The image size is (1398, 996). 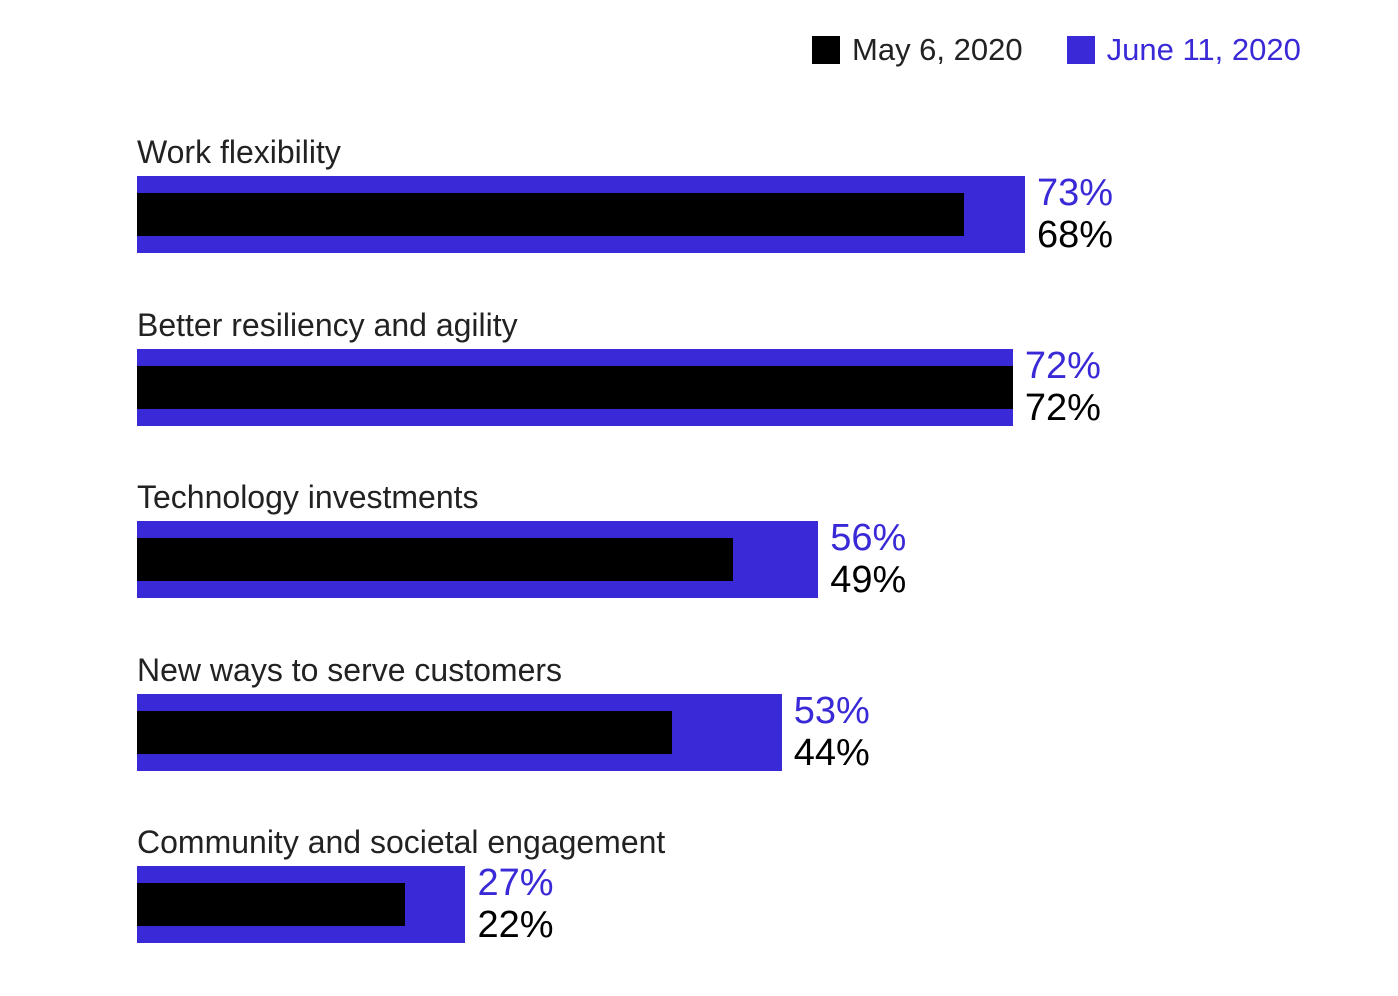 What do you see at coordinates (515, 925) in the screenshot?
I see `value-label-may: 22%` at bounding box center [515, 925].